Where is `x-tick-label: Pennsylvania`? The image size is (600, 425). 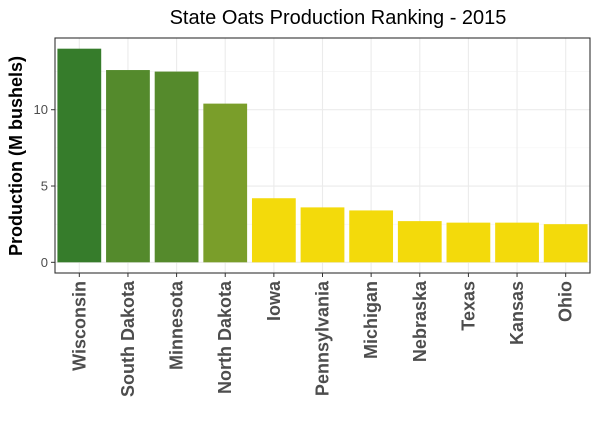 x-tick-label: Pennsylvania is located at coordinates (323, 338).